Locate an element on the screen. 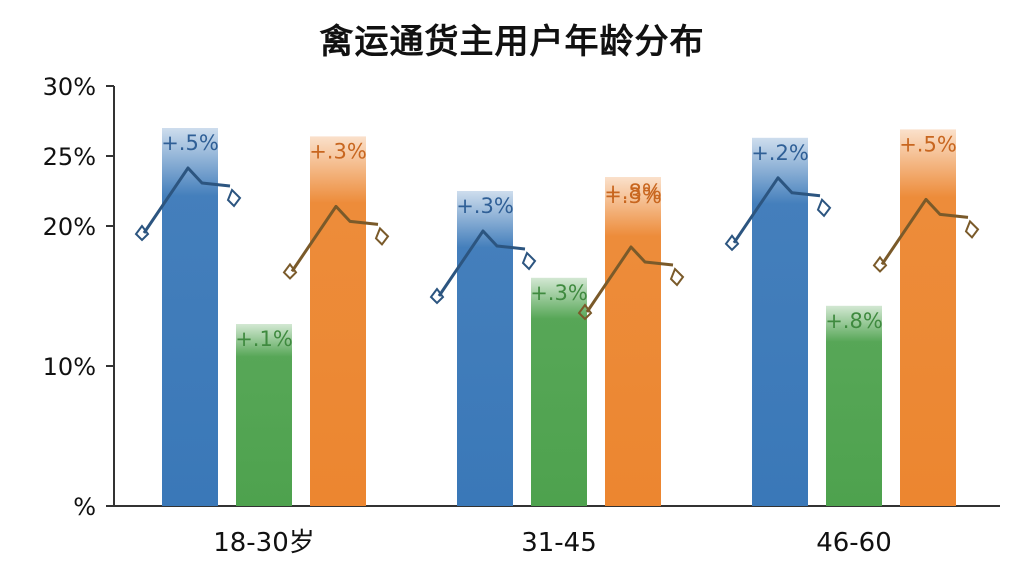 The height and width of the screenshot is (576, 1024). y-tick-label: % is located at coordinates (84, 507).